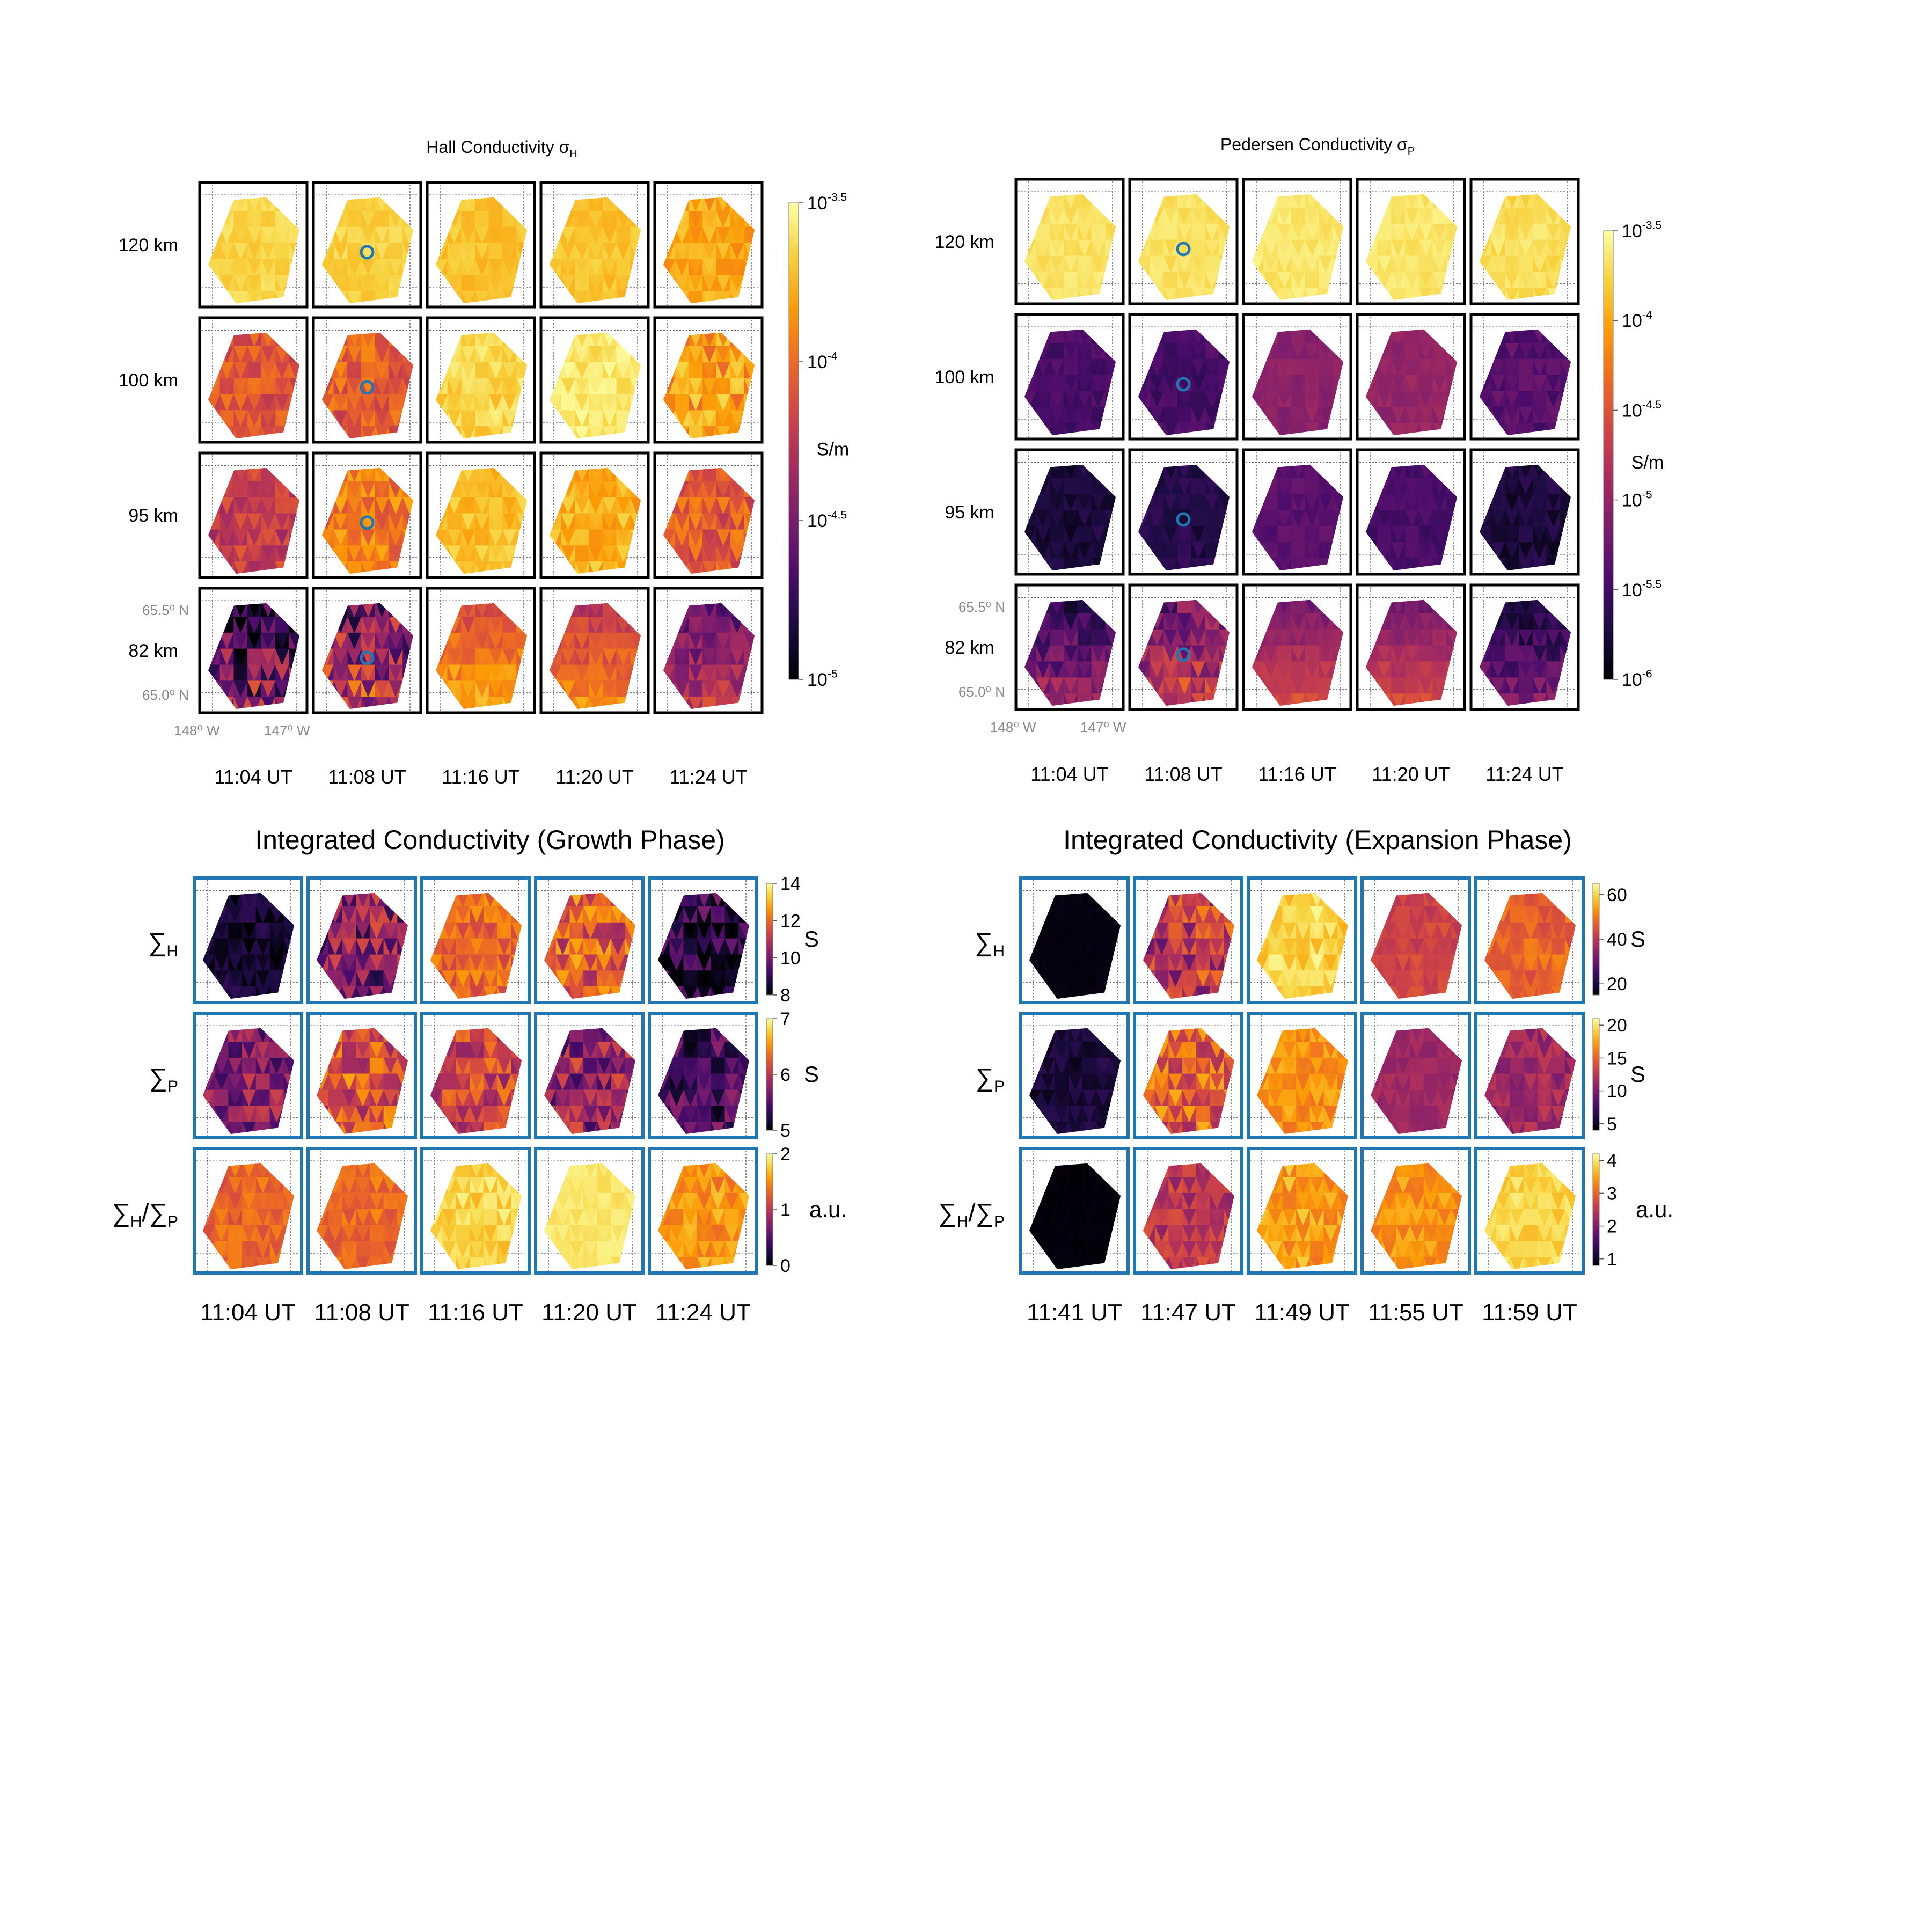  I want to click on row-label: 95 km, so click(969, 512).